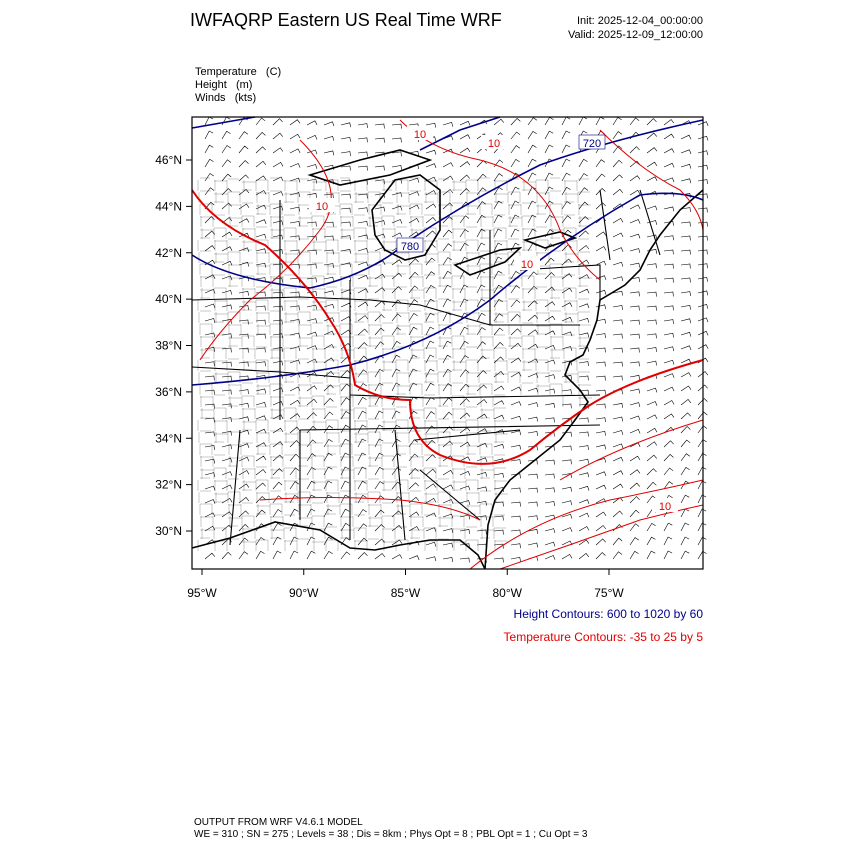 Image resolution: width=850 pixels, height=850 pixels. I want to click on lat-tick-label: 42°N, so click(168, 253).